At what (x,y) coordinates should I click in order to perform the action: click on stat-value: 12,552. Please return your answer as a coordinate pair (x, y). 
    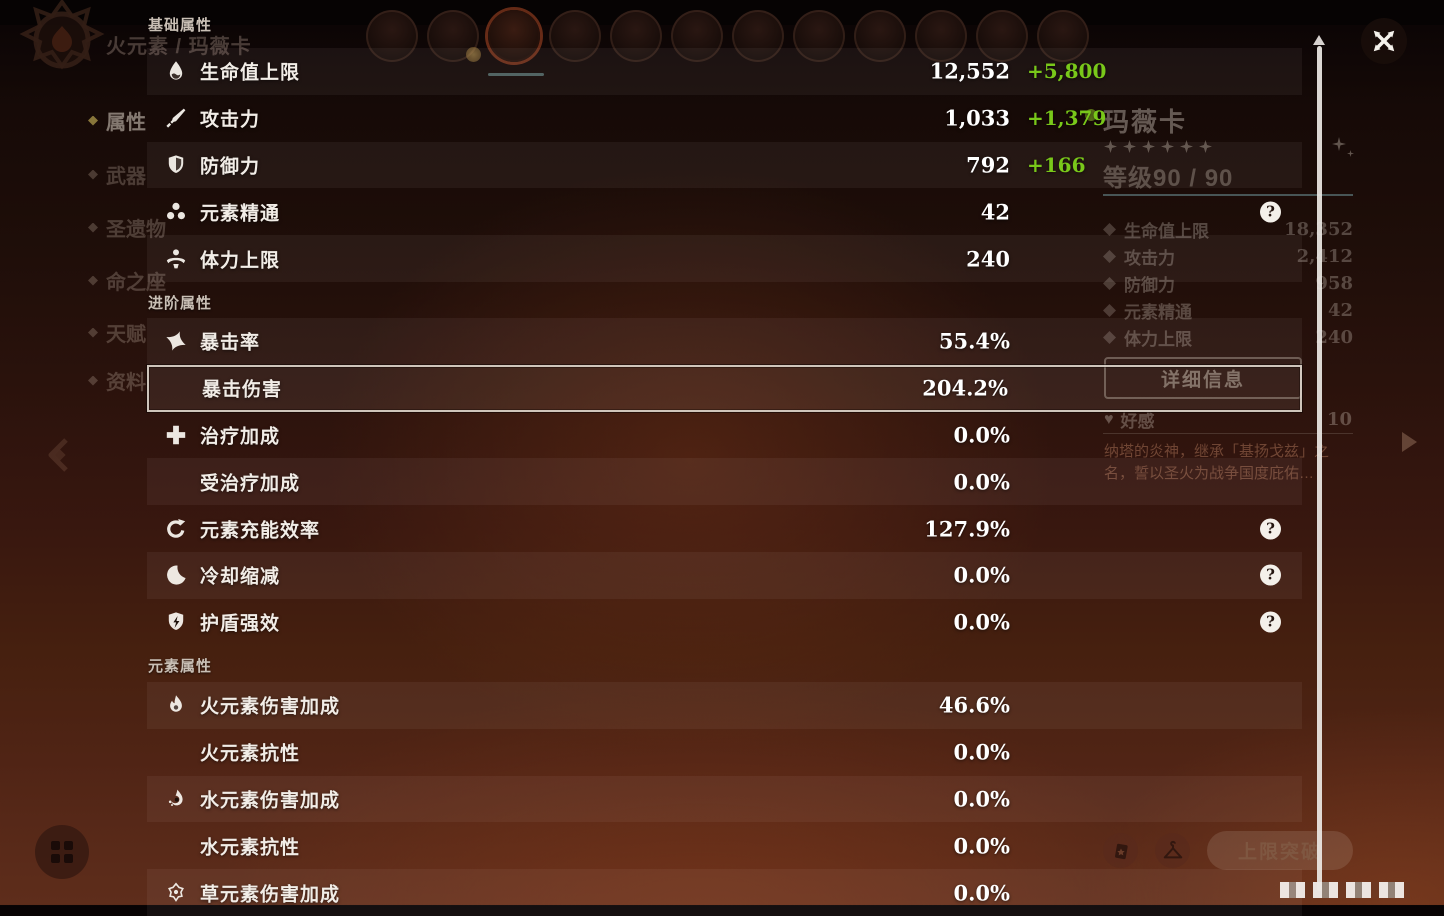
    Looking at the image, I should click on (969, 71).